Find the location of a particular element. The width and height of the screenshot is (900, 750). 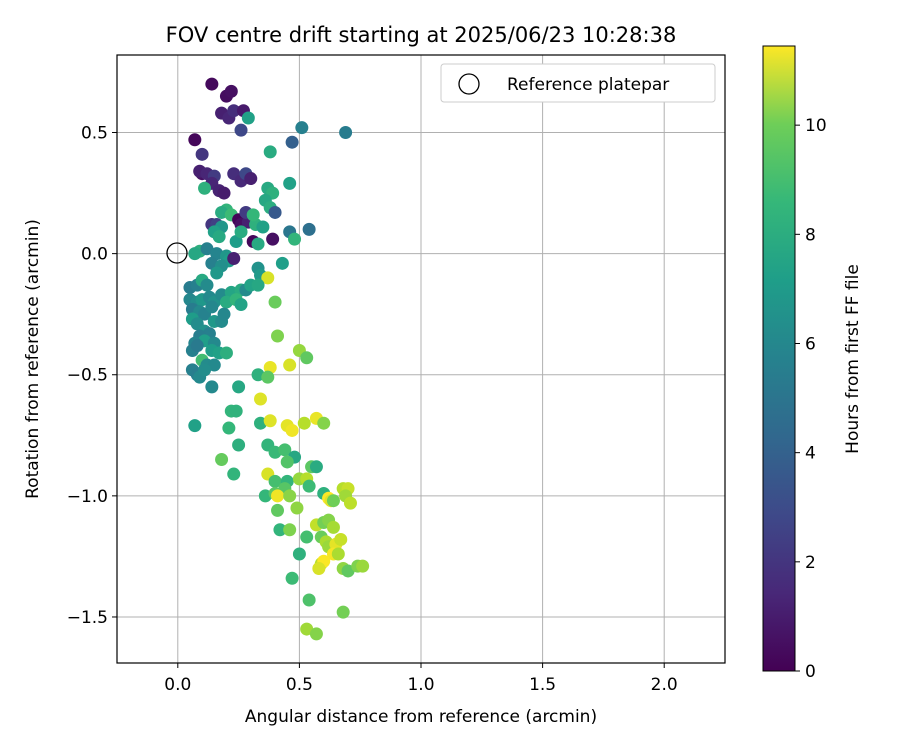

reference-marker is located at coordinates (177, 253).